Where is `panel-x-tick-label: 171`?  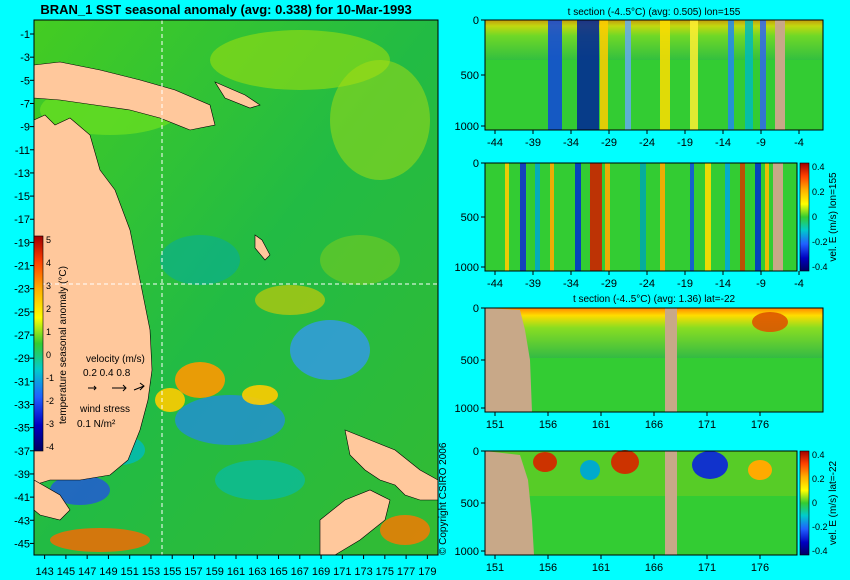 panel-x-tick-label: 171 is located at coordinates (707, 425).